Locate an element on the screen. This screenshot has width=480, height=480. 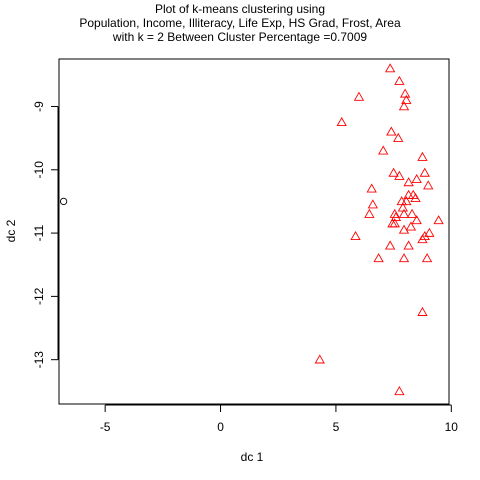
y-tick-label: -9 is located at coordinates (39, 106).